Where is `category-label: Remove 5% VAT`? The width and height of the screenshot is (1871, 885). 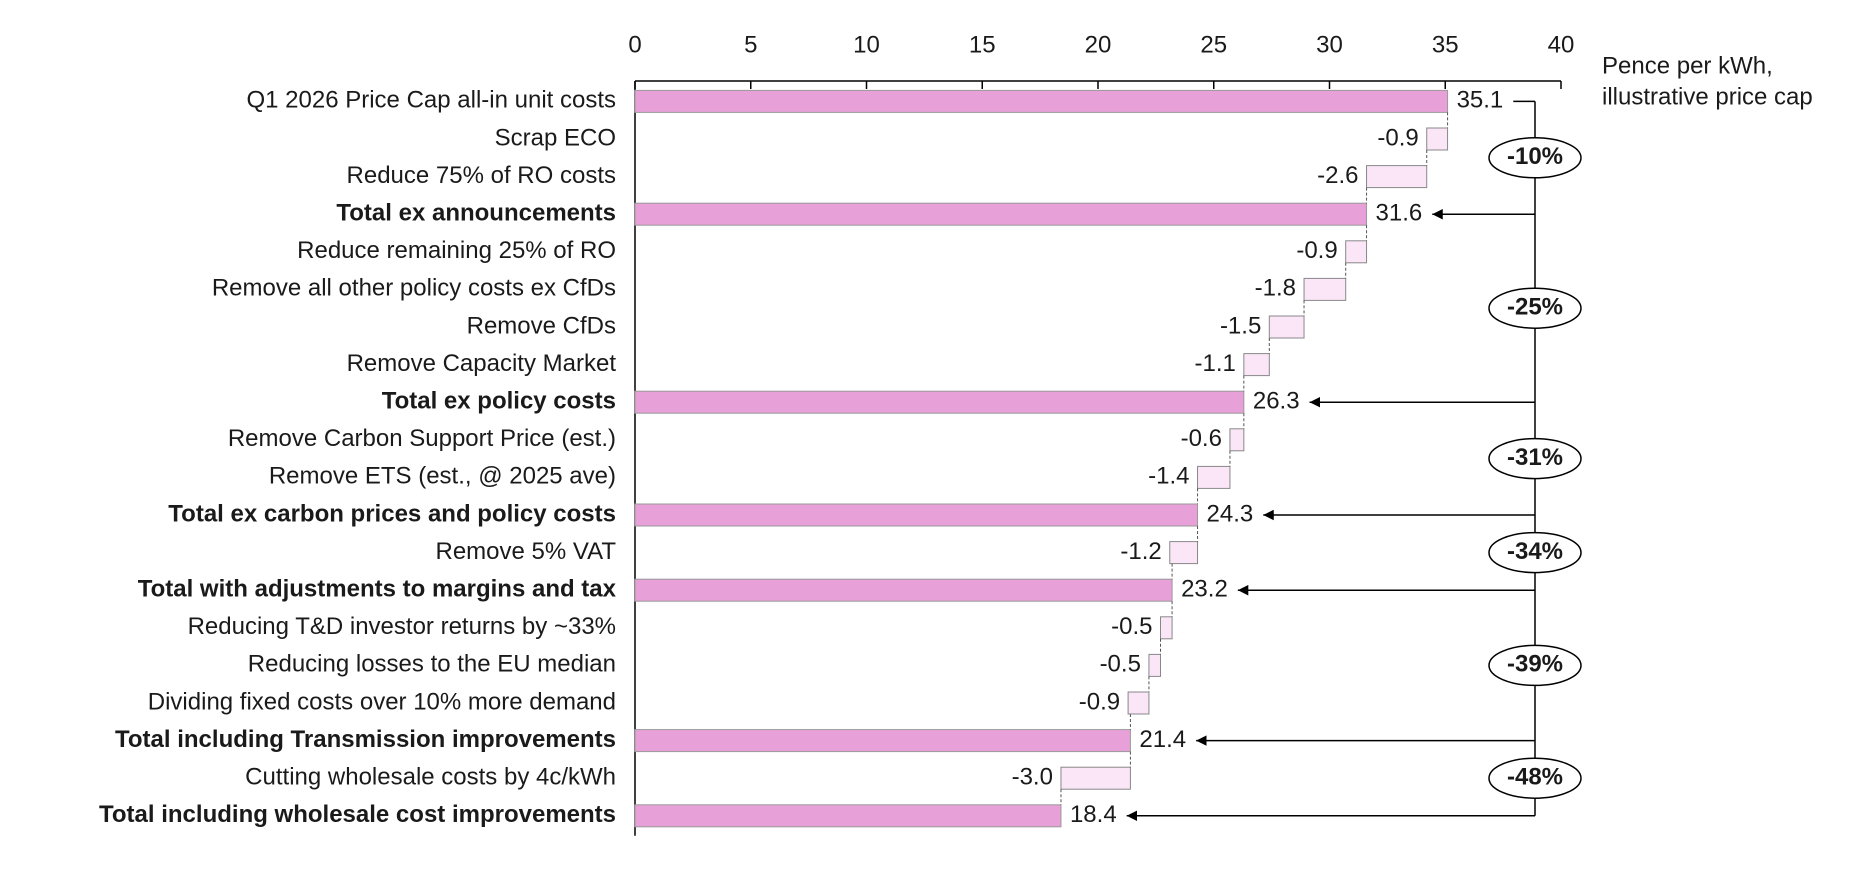
category-label: Remove 5% VAT is located at coordinates (525, 551).